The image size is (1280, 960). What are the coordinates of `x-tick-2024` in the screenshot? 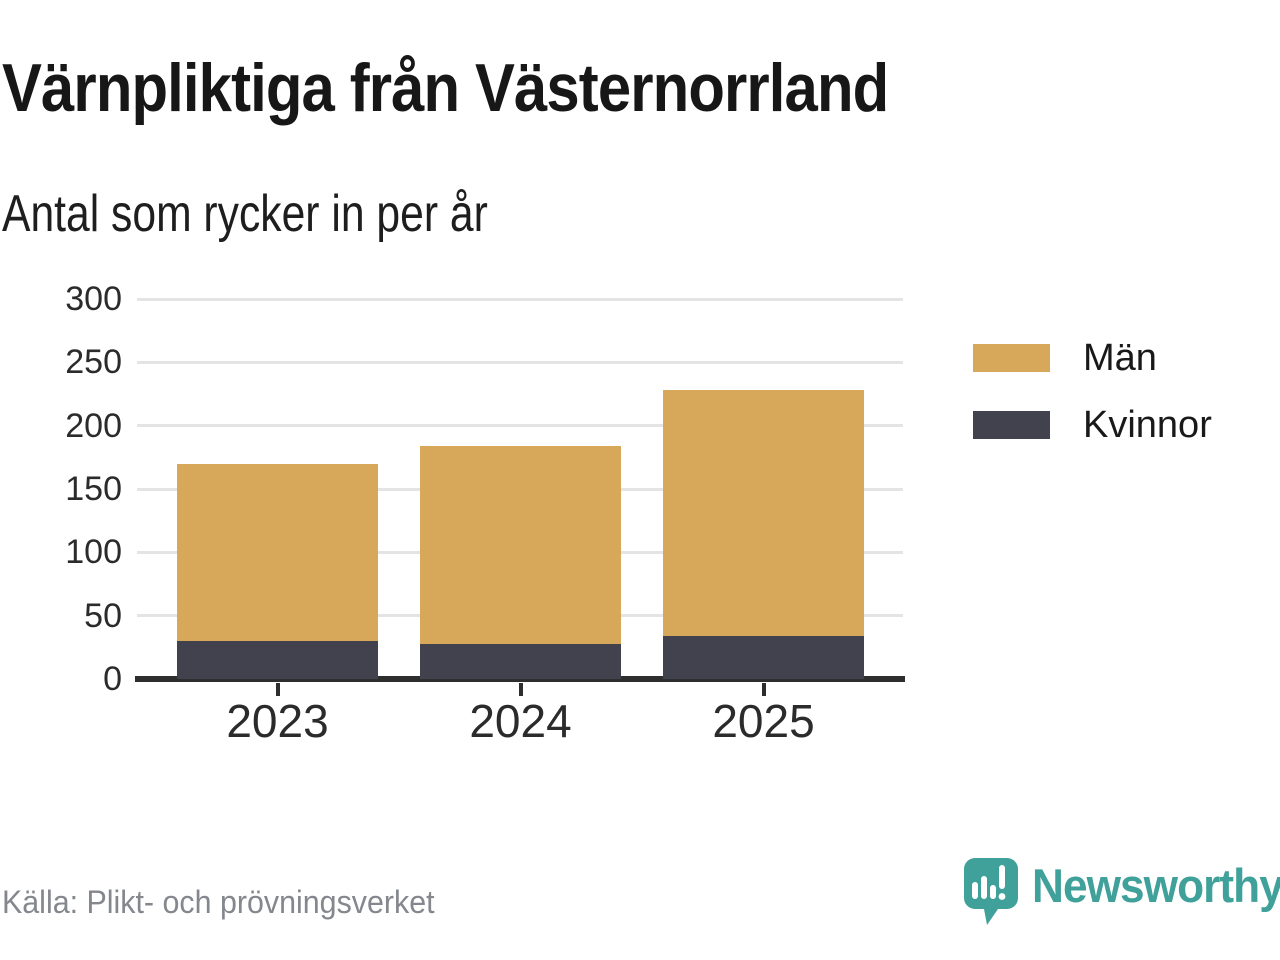 It's located at (520, 689).